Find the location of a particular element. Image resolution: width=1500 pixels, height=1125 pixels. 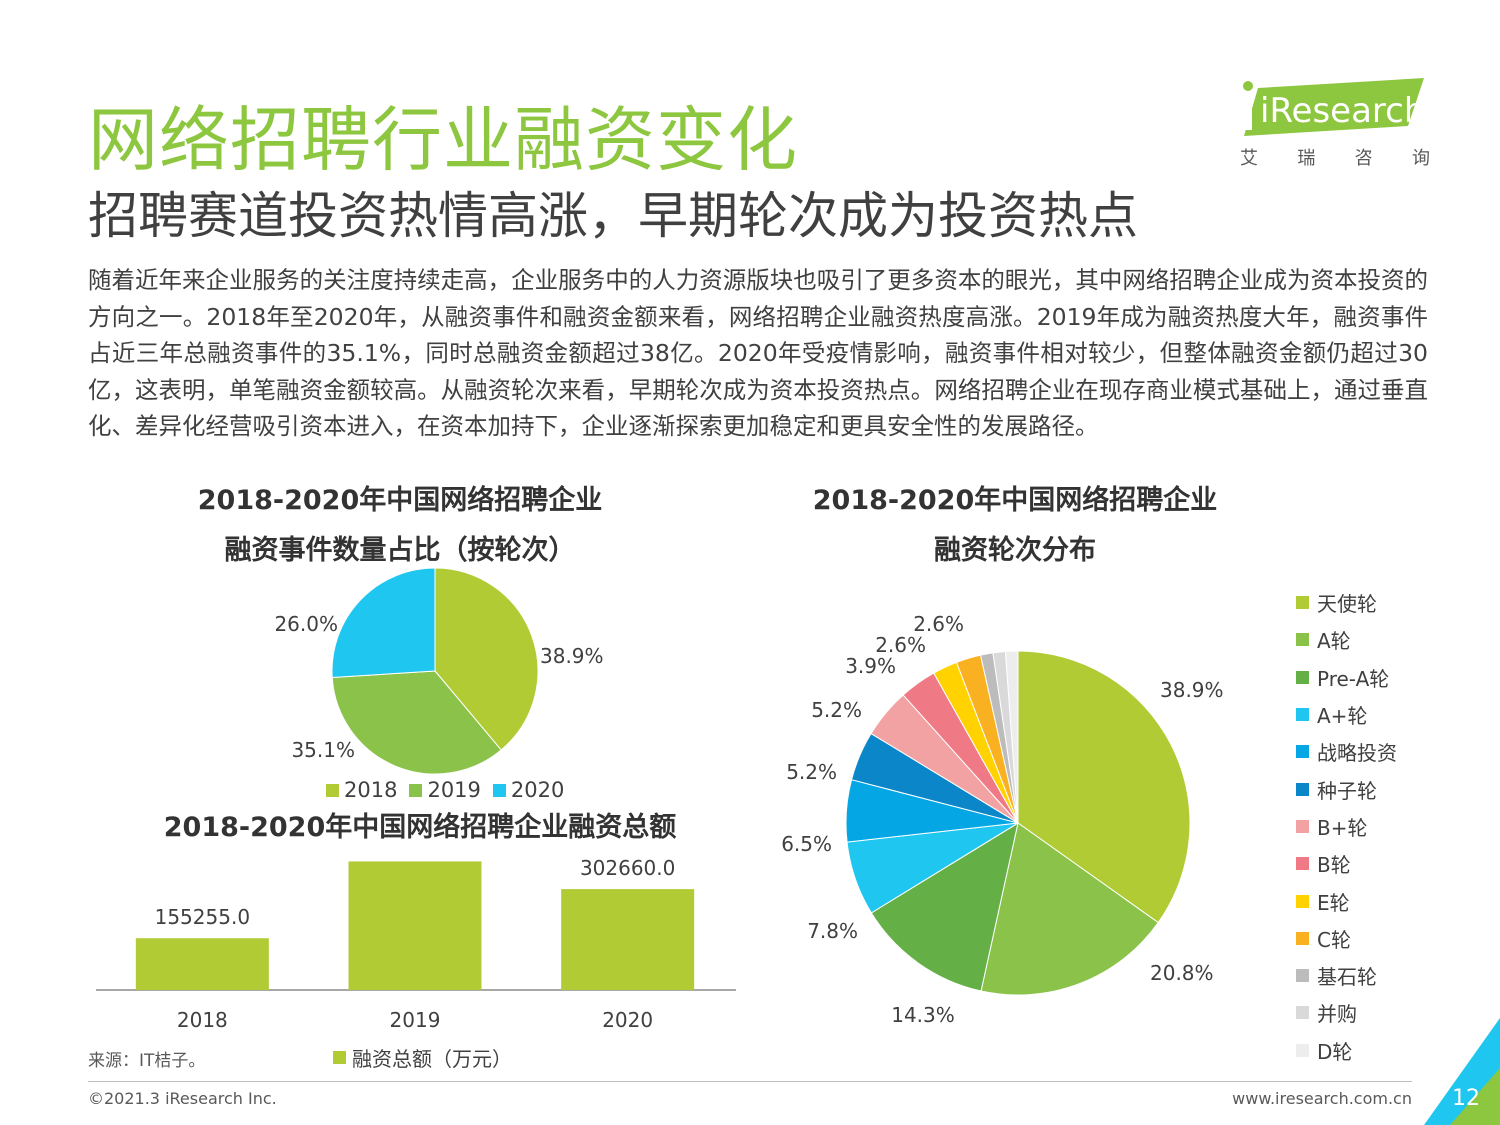

copyright: ©2021.3 iResearch Inc. is located at coordinates (182, 1098).